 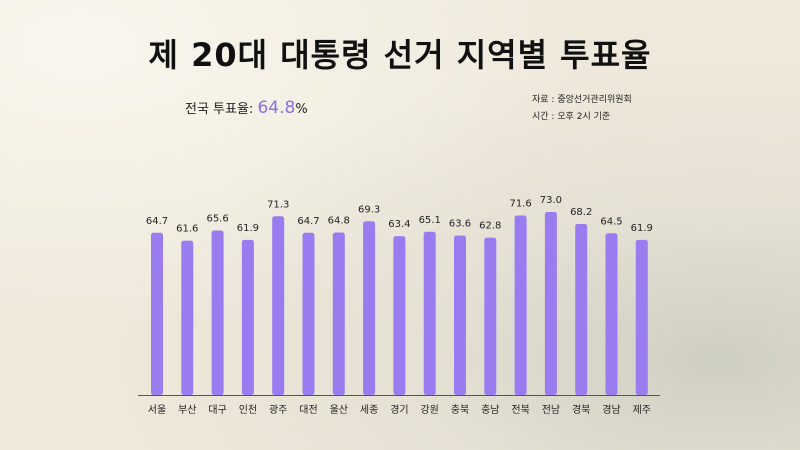 I want to click on bar-충북, so click(x=460, y=315).